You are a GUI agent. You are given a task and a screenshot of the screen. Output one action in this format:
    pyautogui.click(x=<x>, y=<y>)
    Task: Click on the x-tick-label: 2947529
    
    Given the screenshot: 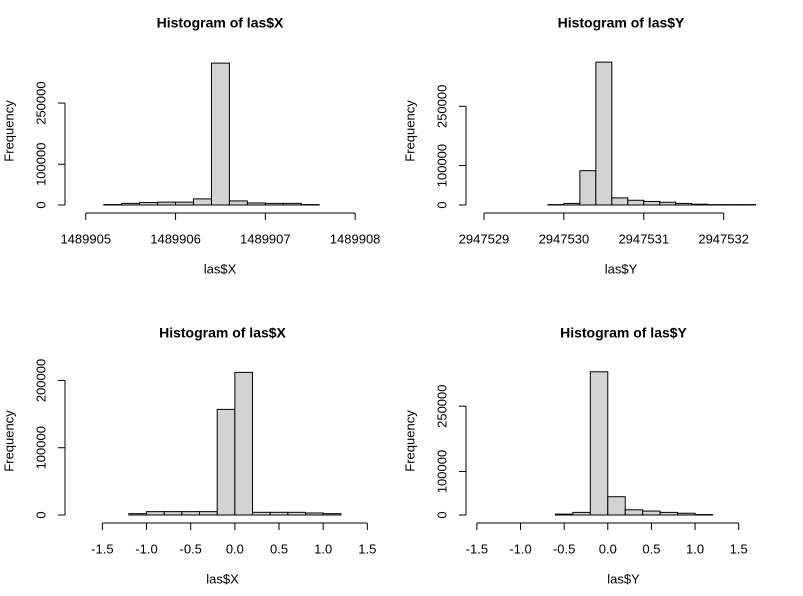 What is the action you would take?
    pyautogui.click(x=484, y=238)
    